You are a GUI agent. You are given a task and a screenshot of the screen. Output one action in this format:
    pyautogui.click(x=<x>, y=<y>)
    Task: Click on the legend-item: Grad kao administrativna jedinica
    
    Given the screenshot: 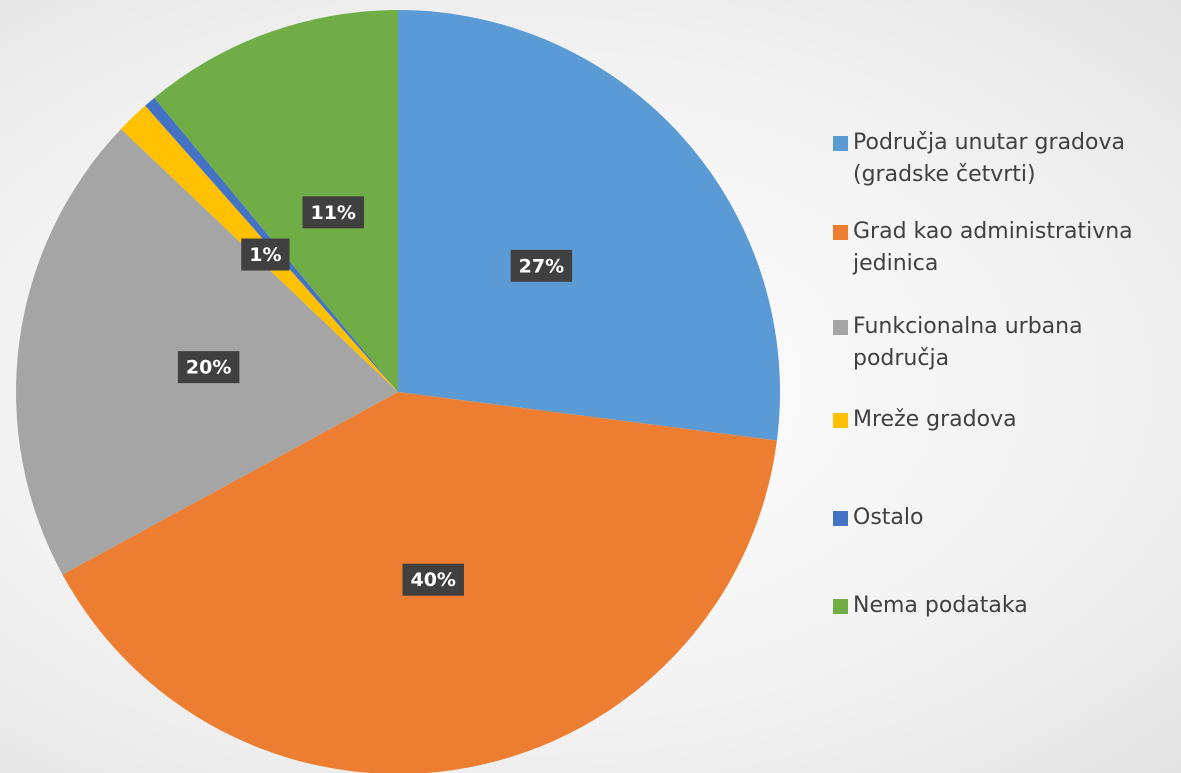 What is the action you would take?
    pyautogui.click(x=1007, y=248)
    